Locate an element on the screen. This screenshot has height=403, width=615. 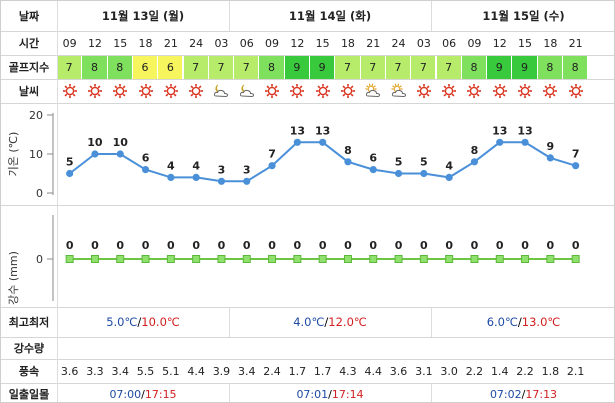
partly-cloudy-icon is located at coordinates (246, 91).